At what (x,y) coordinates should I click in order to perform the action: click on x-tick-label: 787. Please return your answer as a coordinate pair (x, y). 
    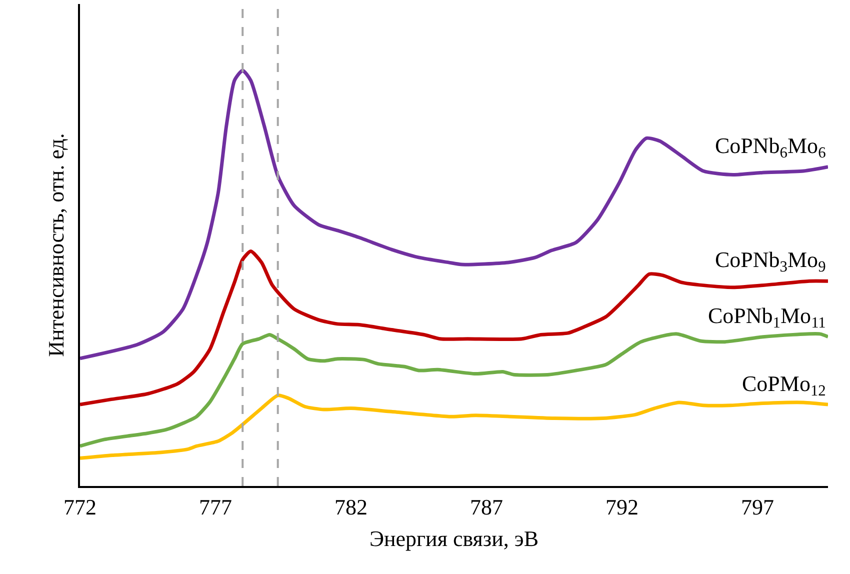
    Looking at the image, I should click on (487, 507).